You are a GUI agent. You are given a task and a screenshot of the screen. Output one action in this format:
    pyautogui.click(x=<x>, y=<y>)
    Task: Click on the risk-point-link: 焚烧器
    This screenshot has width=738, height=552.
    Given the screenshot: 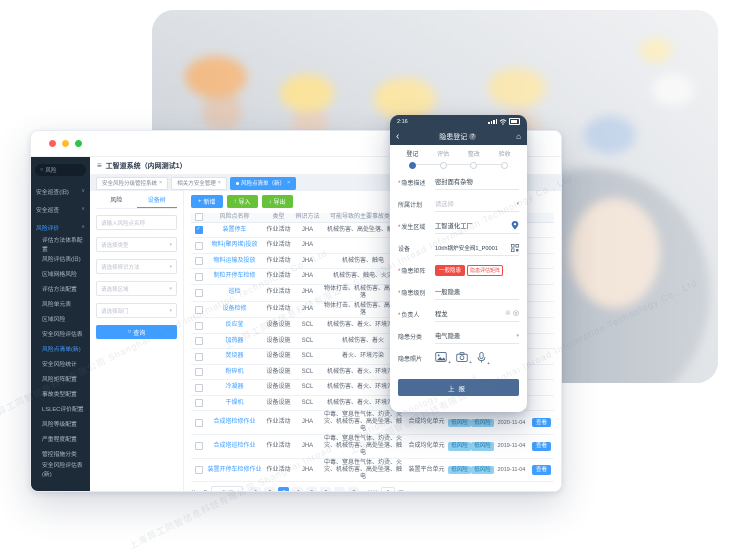 What is the action you would take?
    pyautogui.click(x=234, y=356)
    